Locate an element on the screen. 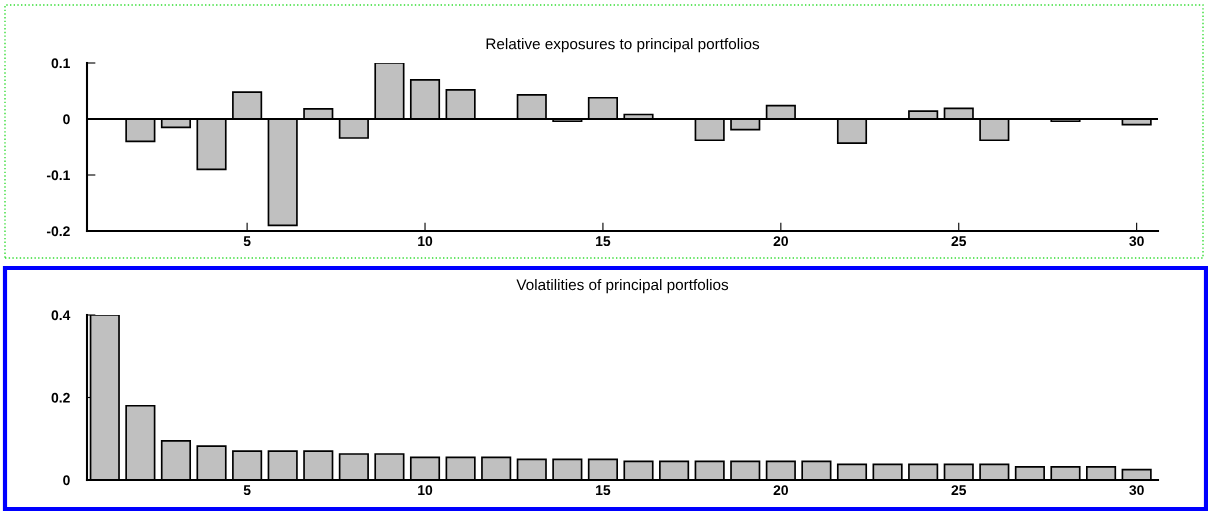  y-tick-label: 0.4 is located at coordinates (61, 315).